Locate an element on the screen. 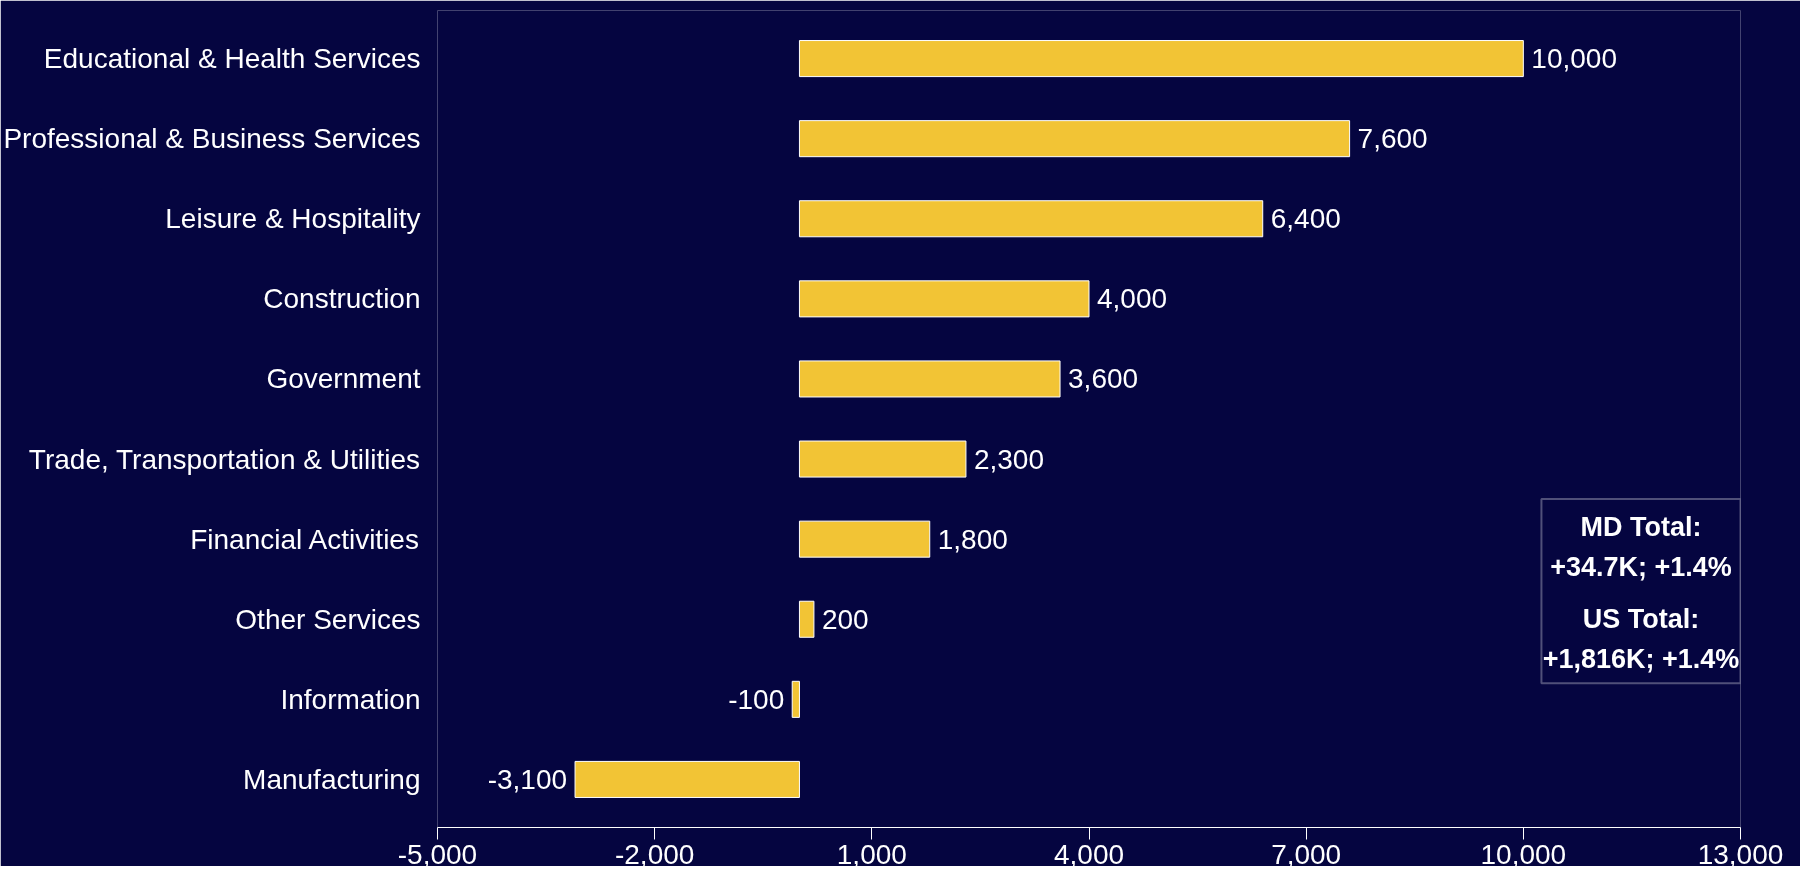 This screenshot has width=1806, height=872. y-tick-label: Professional & Business Services is located at coordinates (212, 139).